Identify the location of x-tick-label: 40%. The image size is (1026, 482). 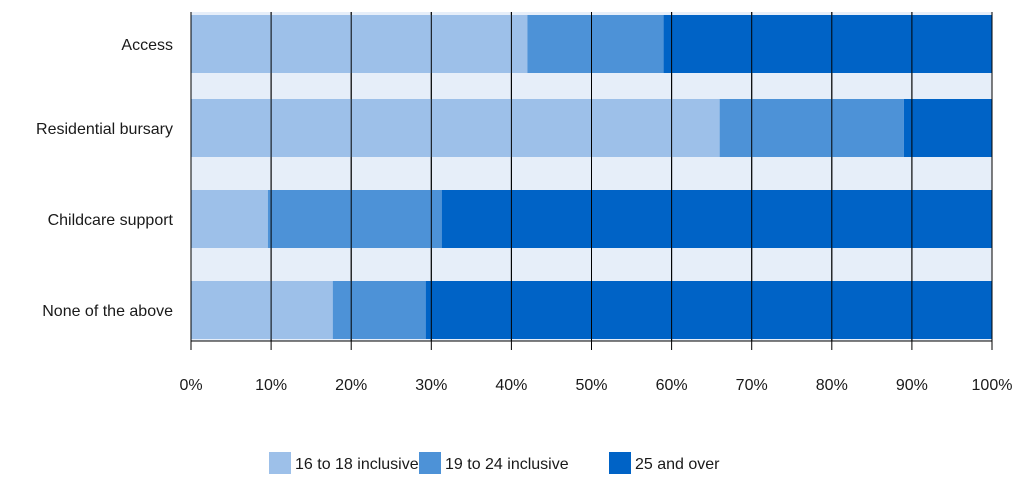
(511, 385).